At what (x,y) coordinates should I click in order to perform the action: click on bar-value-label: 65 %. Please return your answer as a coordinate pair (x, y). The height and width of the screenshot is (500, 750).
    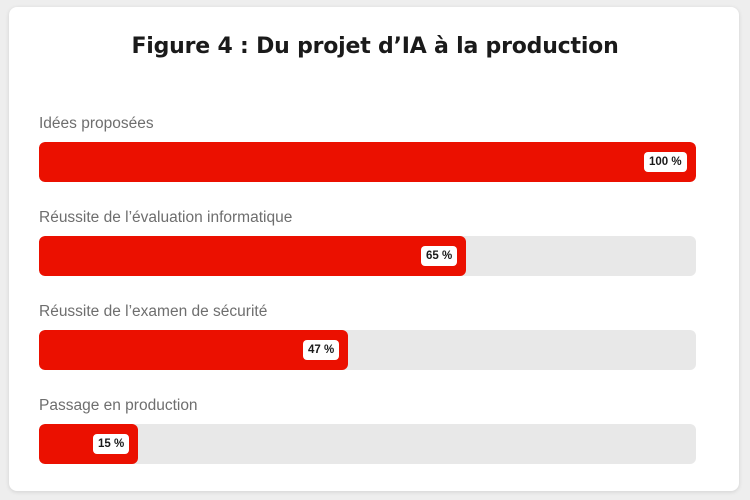
    Looking at the image, I should click on (439, 256).